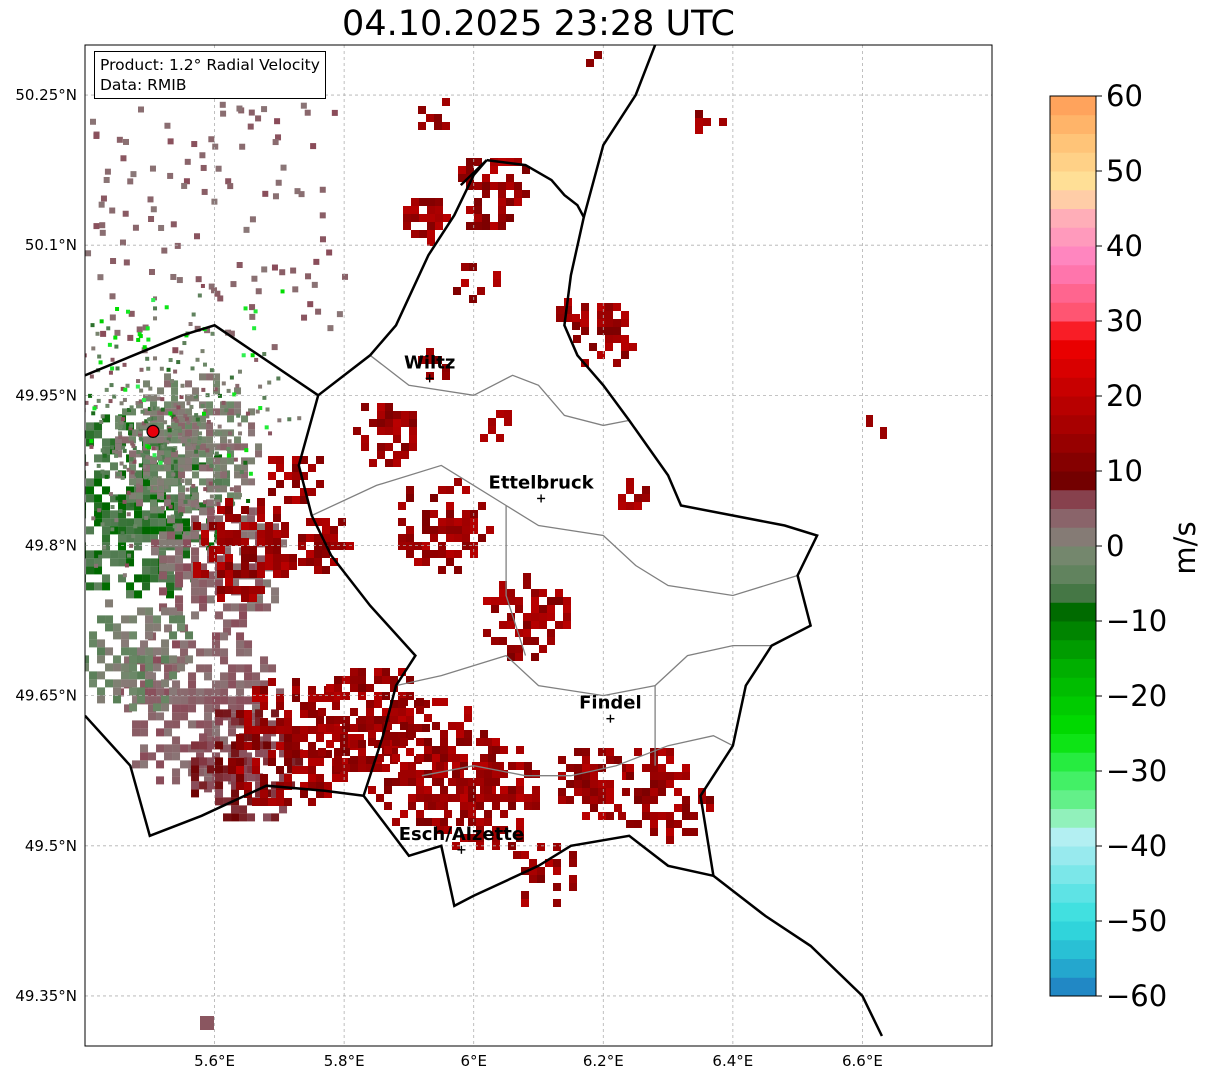  I want to click on colorbar-segment, so click(1073, 256).